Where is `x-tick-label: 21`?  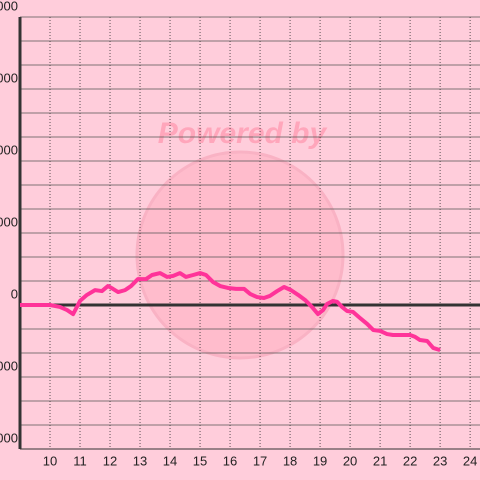
x-tick-label: 21 is located at coordinates (380, 460).